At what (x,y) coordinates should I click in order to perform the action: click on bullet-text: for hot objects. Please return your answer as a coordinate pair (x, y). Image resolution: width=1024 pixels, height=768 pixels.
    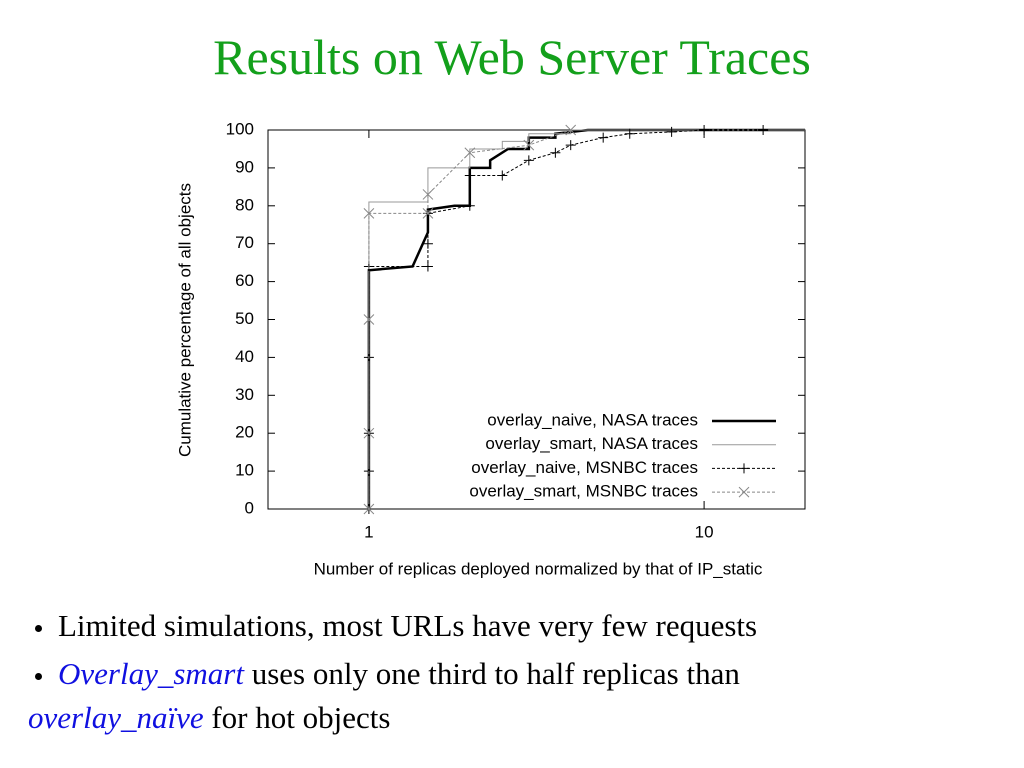
    Looking at the image, I should click on (301, 717).